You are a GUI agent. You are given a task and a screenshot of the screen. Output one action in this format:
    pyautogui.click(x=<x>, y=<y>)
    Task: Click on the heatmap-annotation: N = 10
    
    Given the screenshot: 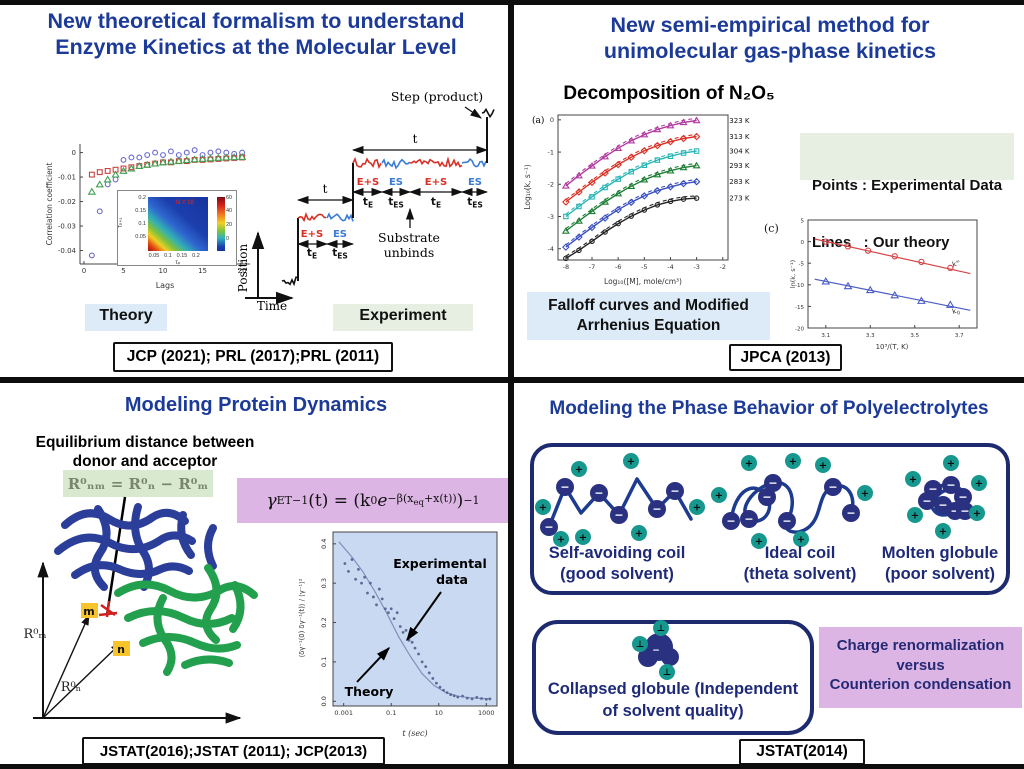 What is the action you would take?
    pyautogui.click(x=185, y=203)
    